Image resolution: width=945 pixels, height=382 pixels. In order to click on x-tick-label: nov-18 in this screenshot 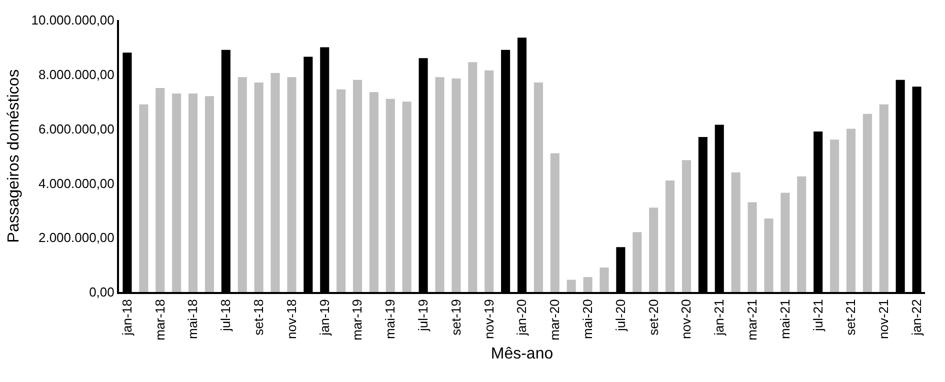, I will do `click(291, 319)`.